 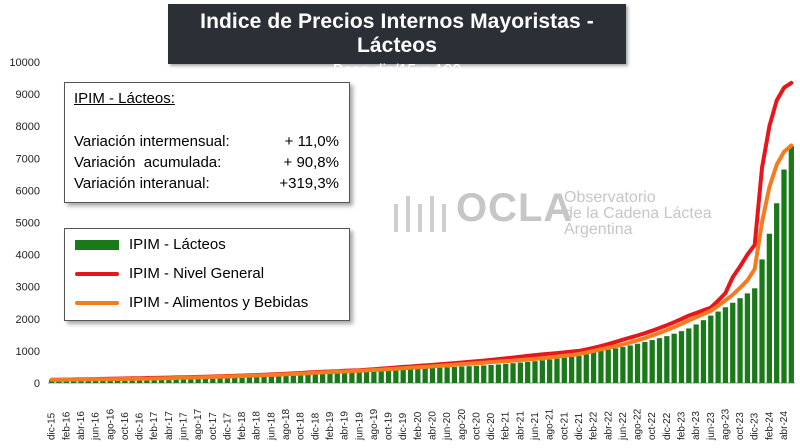 What do you see at coordinates (28, 352) in the screenshot?
I see `y-tick-label: 1000` at bounding box center [28, 352].